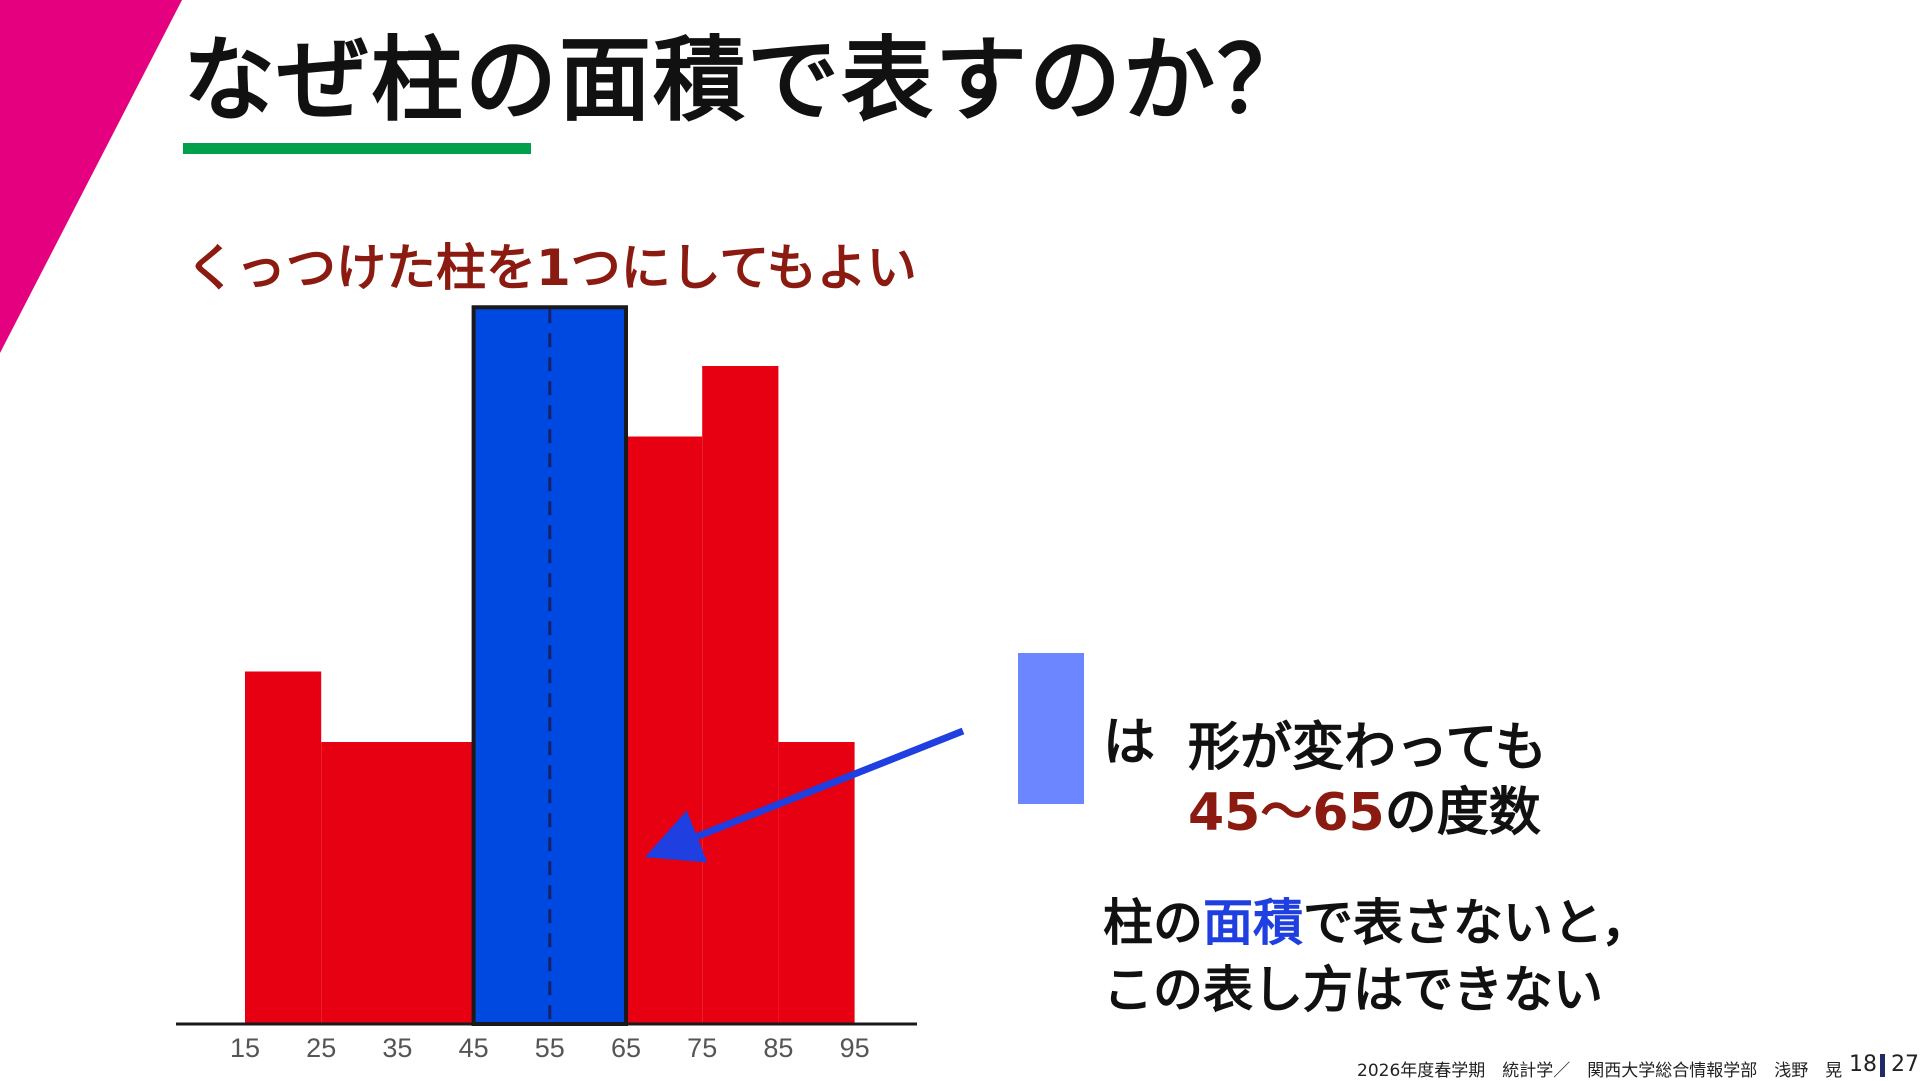  Describe the element at coordinates (321, 1048) in the screenshot. I see `x-tick-label: 25` at that location.